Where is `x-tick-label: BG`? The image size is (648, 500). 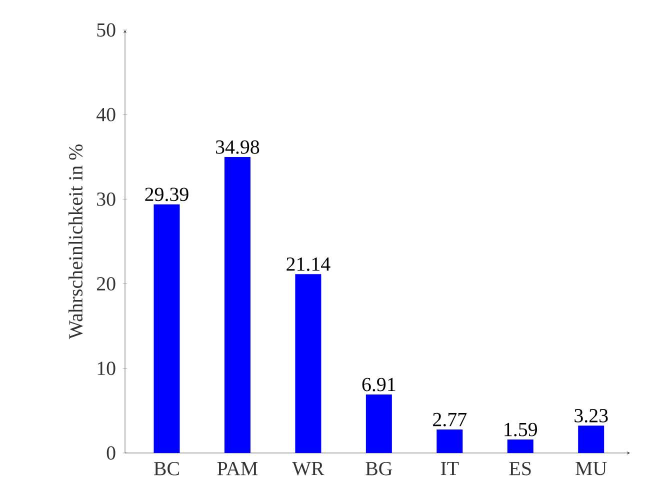
x-tick-label: BG is located at coordinates (379, 469).